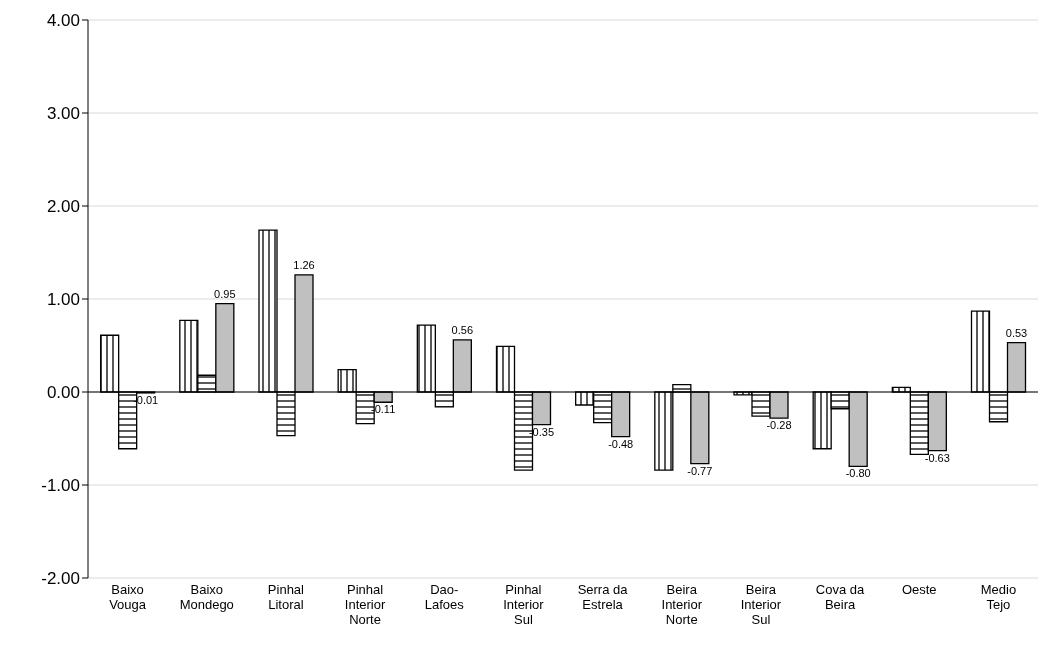 The height and width of the screenshot is (648, 1047). Describe the element at coordinates (304, 264) in the screenshot. I see `data-label: 1.26` at that location.